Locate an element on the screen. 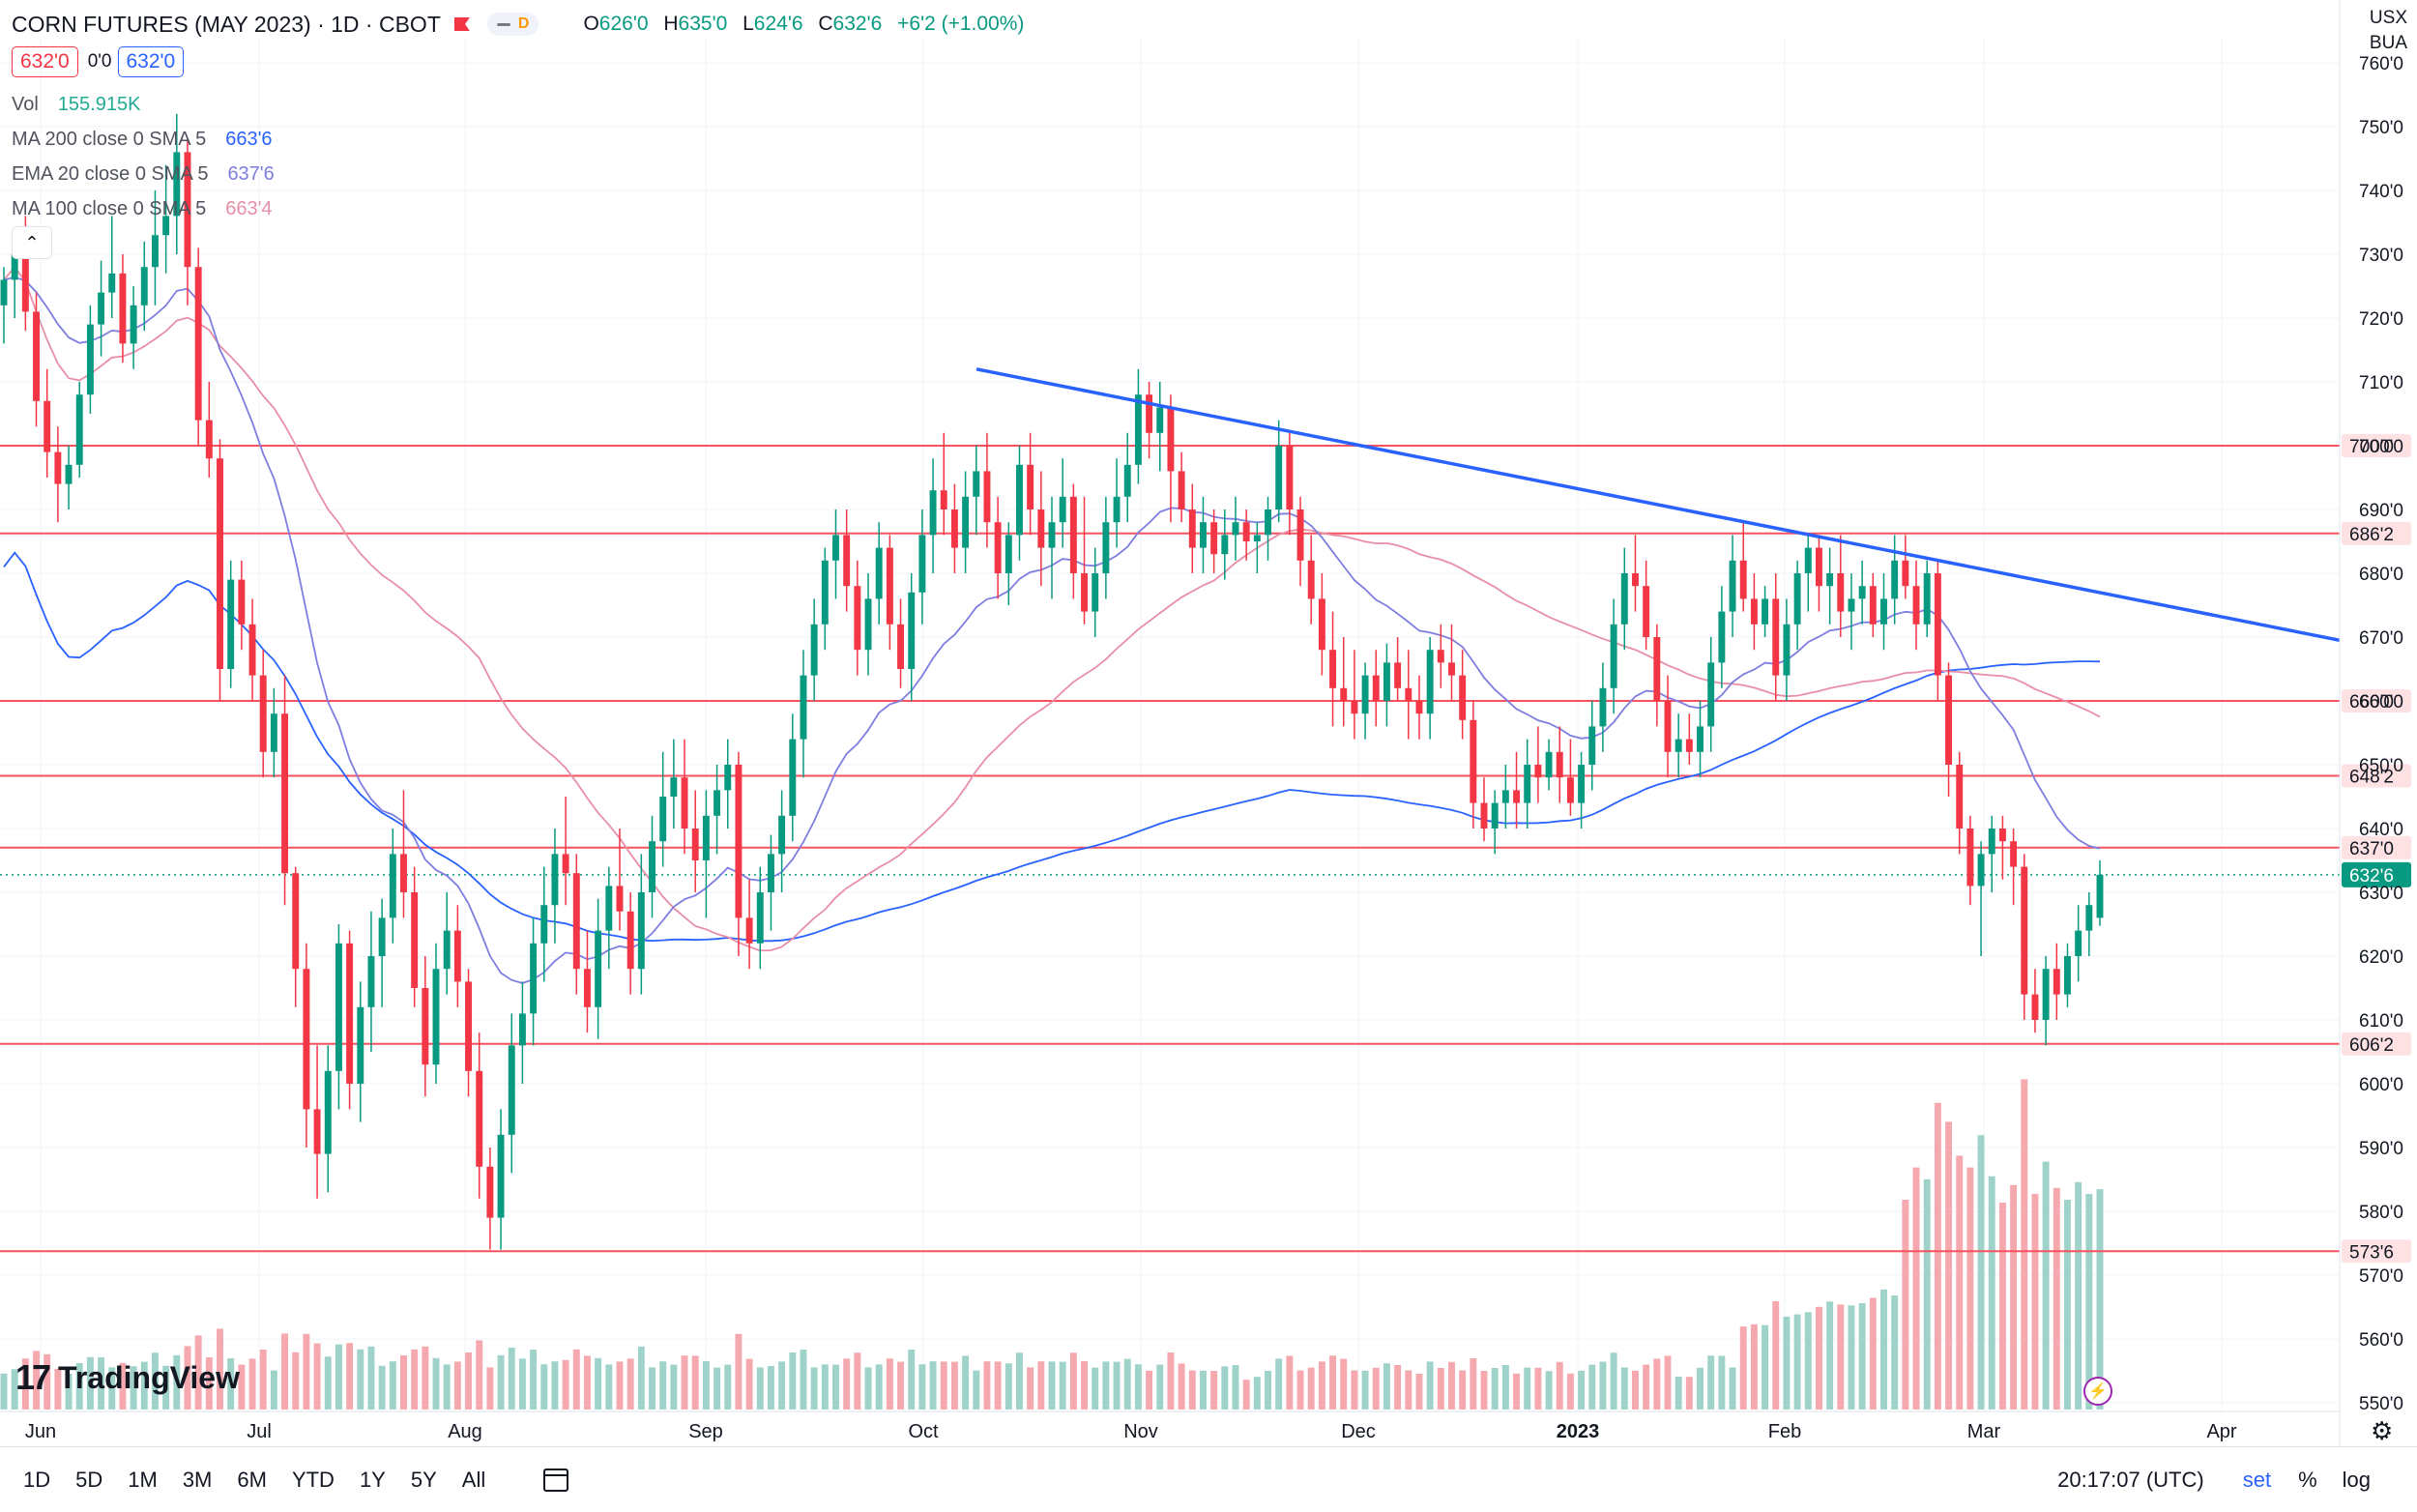  session-toggle: set is located at coordinates (2257, 1479).